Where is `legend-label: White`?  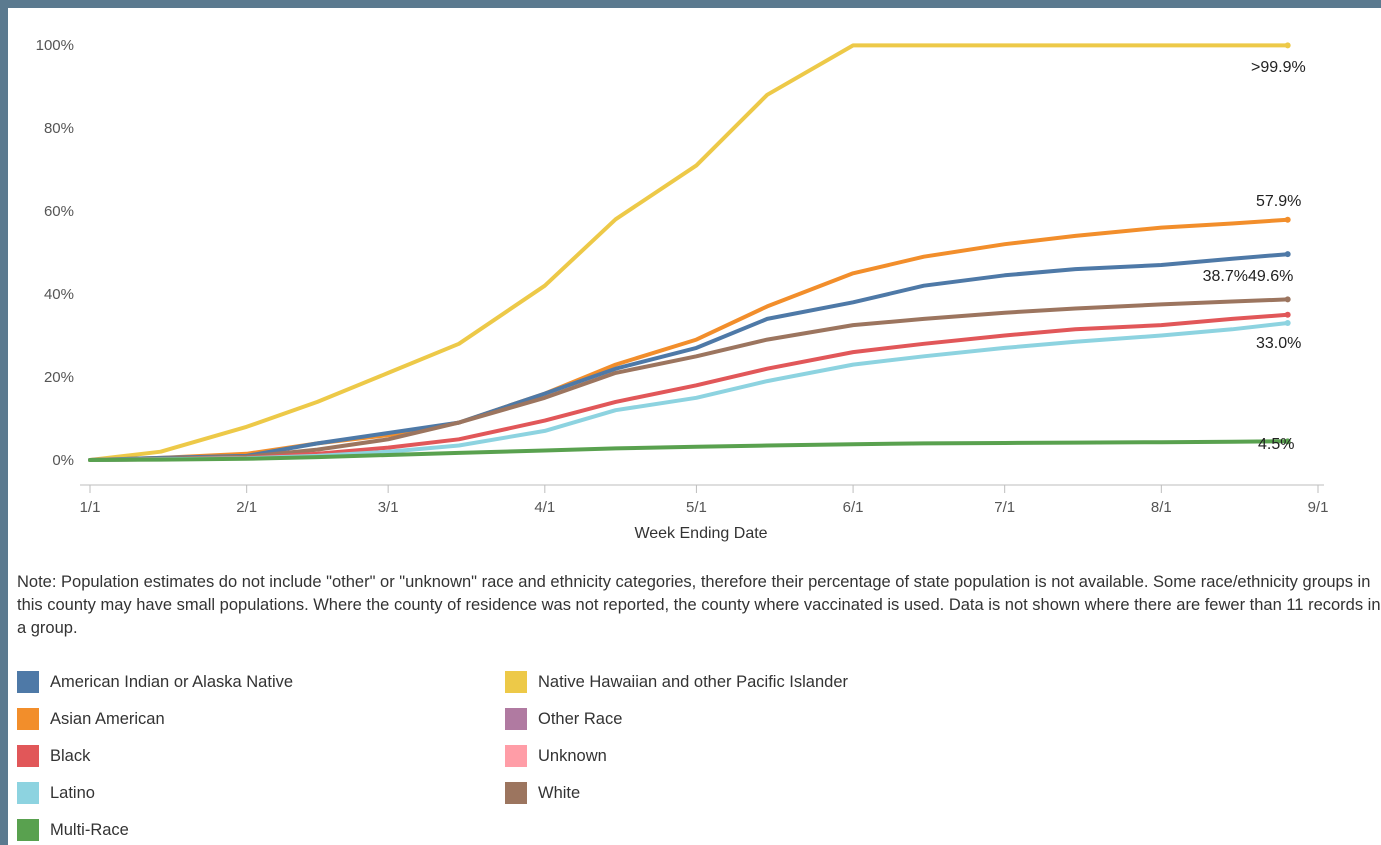 legend-label: White is located at coordinates (559, 792).